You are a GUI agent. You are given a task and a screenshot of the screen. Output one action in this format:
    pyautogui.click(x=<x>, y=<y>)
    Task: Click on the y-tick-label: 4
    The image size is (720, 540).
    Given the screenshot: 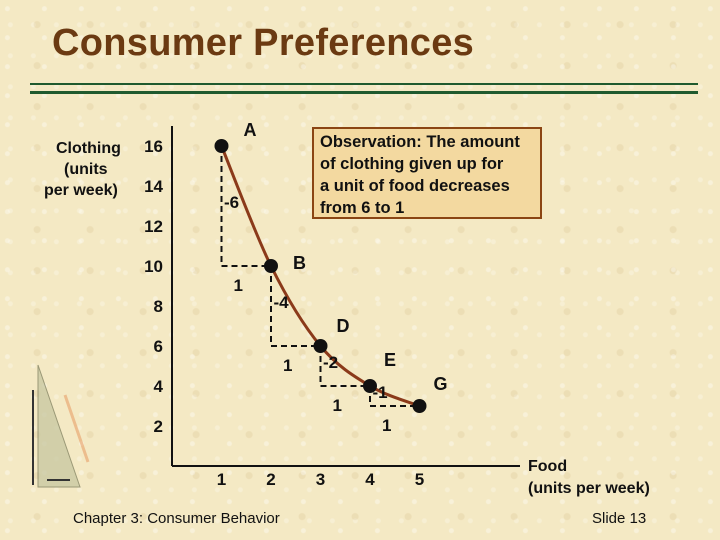 What is the action you would take?
    pyautogui.click(x=159, y=386)
    